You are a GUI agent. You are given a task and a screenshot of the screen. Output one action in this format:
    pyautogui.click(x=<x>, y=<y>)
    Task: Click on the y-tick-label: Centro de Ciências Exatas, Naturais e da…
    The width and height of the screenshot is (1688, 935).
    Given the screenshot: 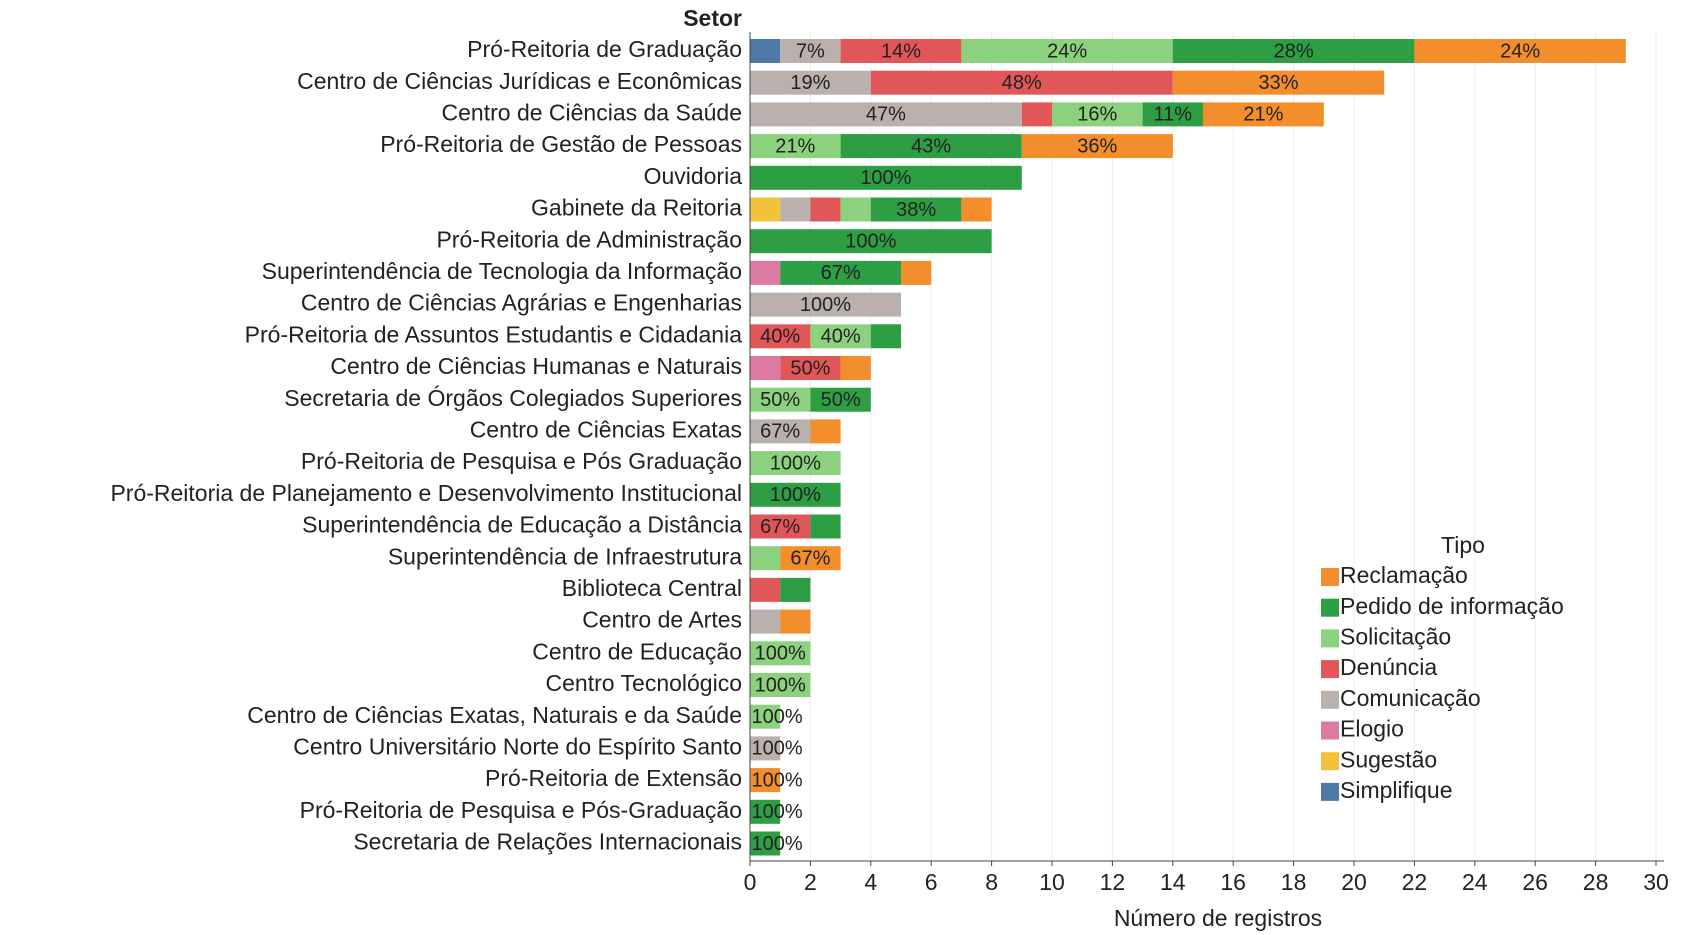 What is the action you would take?
    pyautogui.click(x=494, y=715)
    